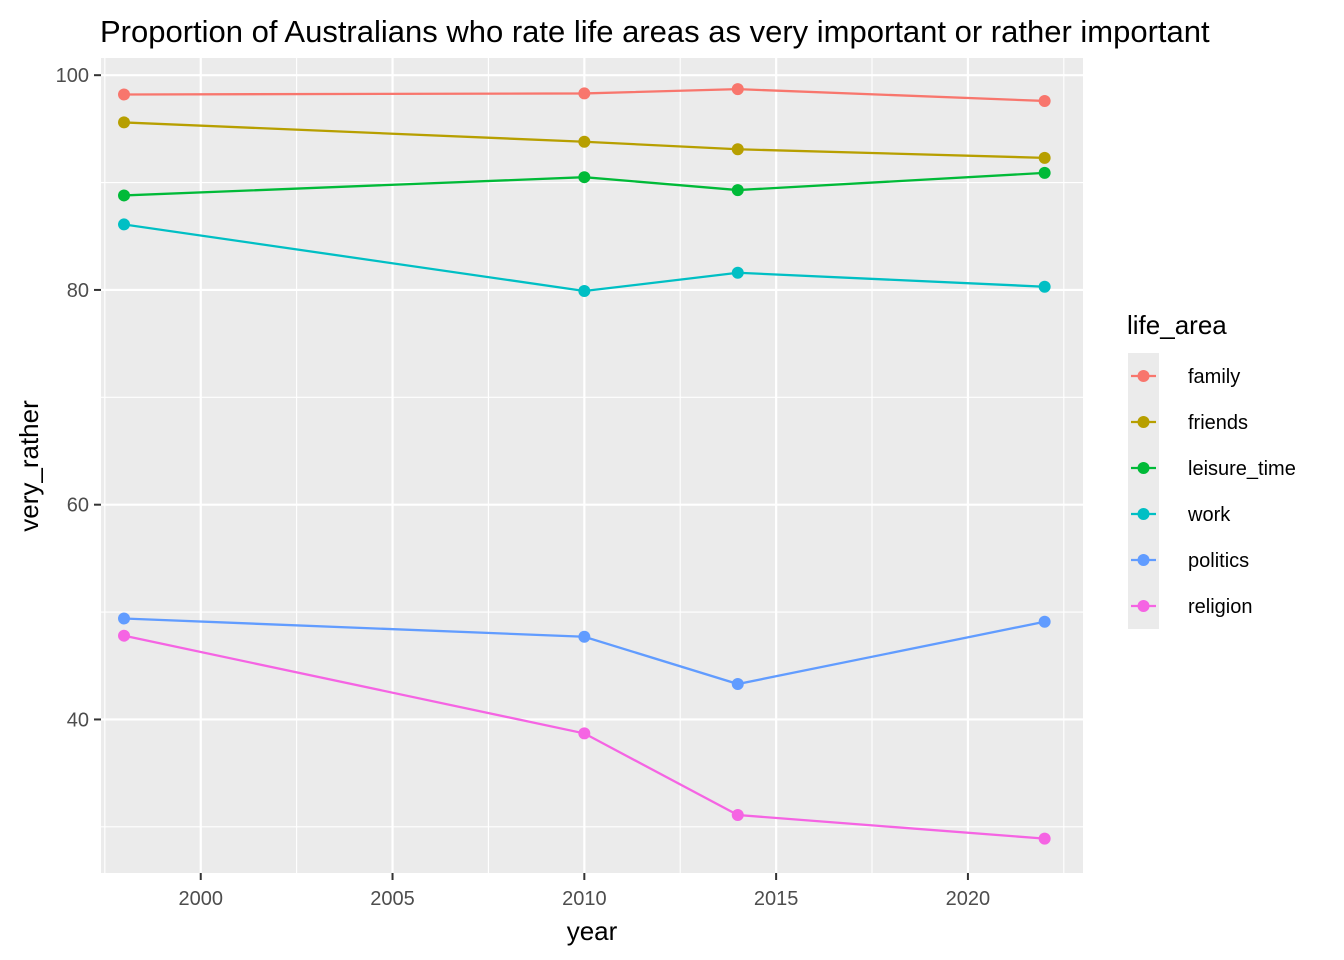 This screenshot has height=960, width=1344. Describe the element at coordinates (584, 651) in the screenshot. I see `series-line-politics` at that location.